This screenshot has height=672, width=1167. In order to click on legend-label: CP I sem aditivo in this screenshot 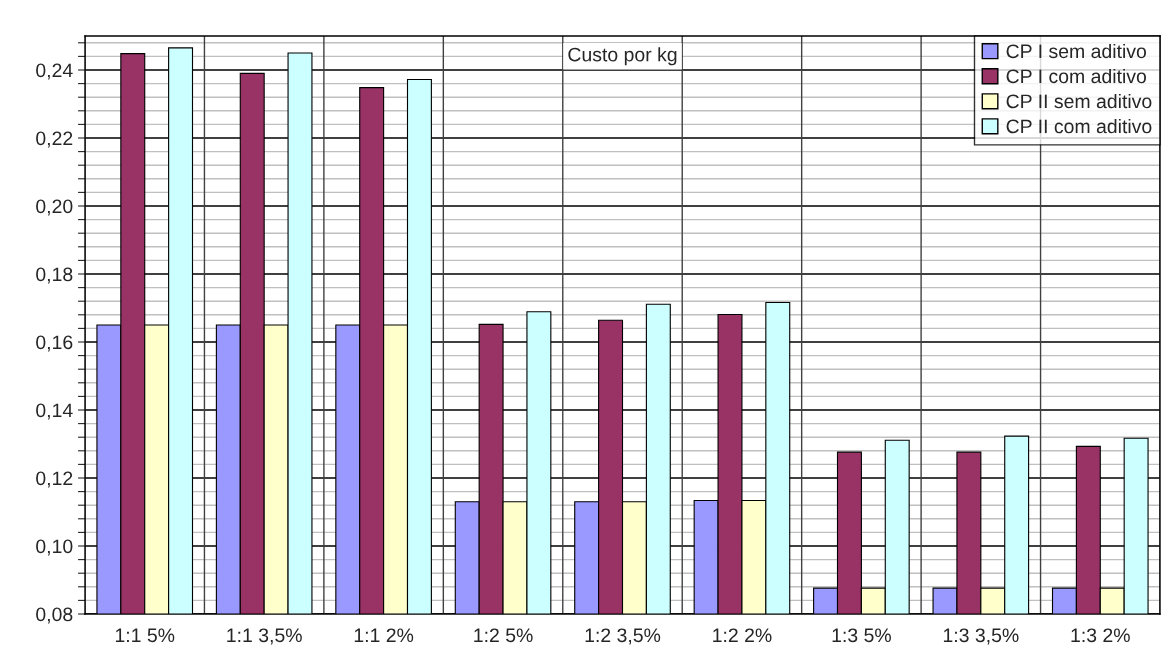, I will do `click(1076, 51)`.